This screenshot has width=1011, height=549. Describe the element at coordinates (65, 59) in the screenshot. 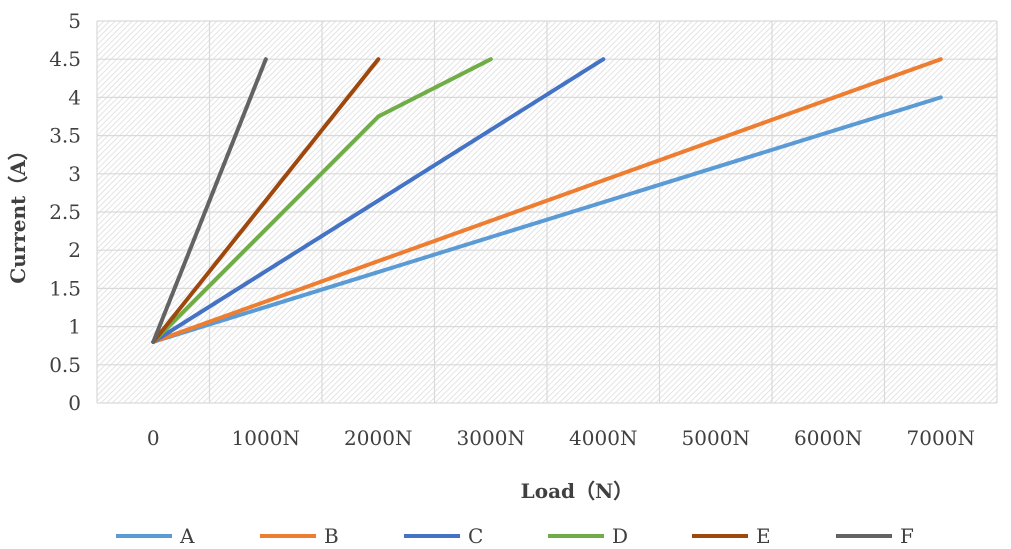

I see `y-tick-label: 4.5` at that location.